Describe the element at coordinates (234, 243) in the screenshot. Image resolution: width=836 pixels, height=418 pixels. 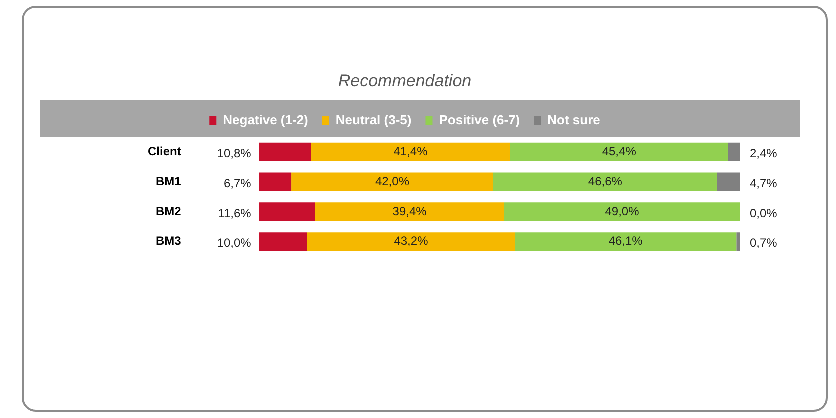
I see `data-label: 10,0%` at that location.